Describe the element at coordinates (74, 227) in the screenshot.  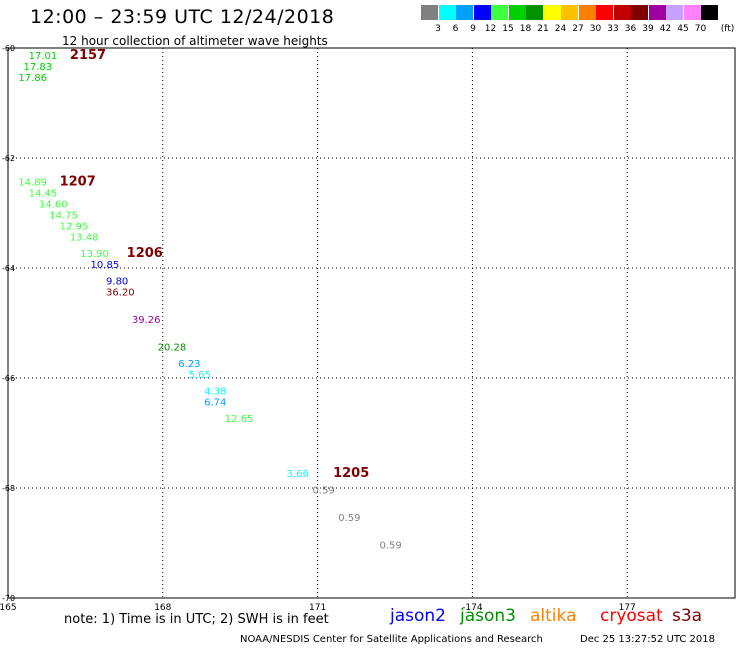
I see `wave-height-value: 12.95` at that location.